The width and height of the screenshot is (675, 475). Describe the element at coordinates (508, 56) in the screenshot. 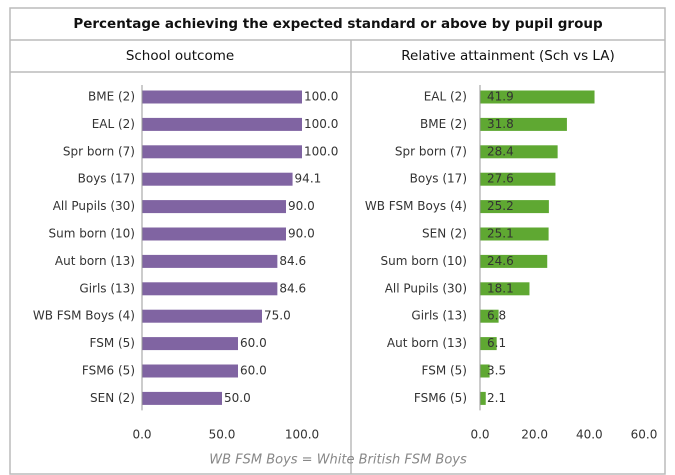

I see `panel-title: Relative attainment (Sch vs LA)` at that location.